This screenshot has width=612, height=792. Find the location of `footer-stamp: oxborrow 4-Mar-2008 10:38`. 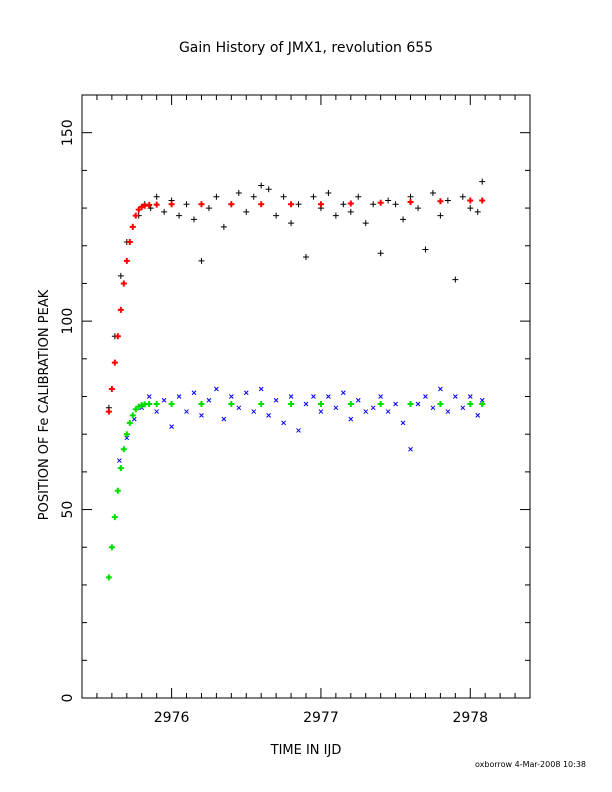

footer-stamp: oxborrow 4-Mar-2008 10:38 is located at coordinates (530, 764).